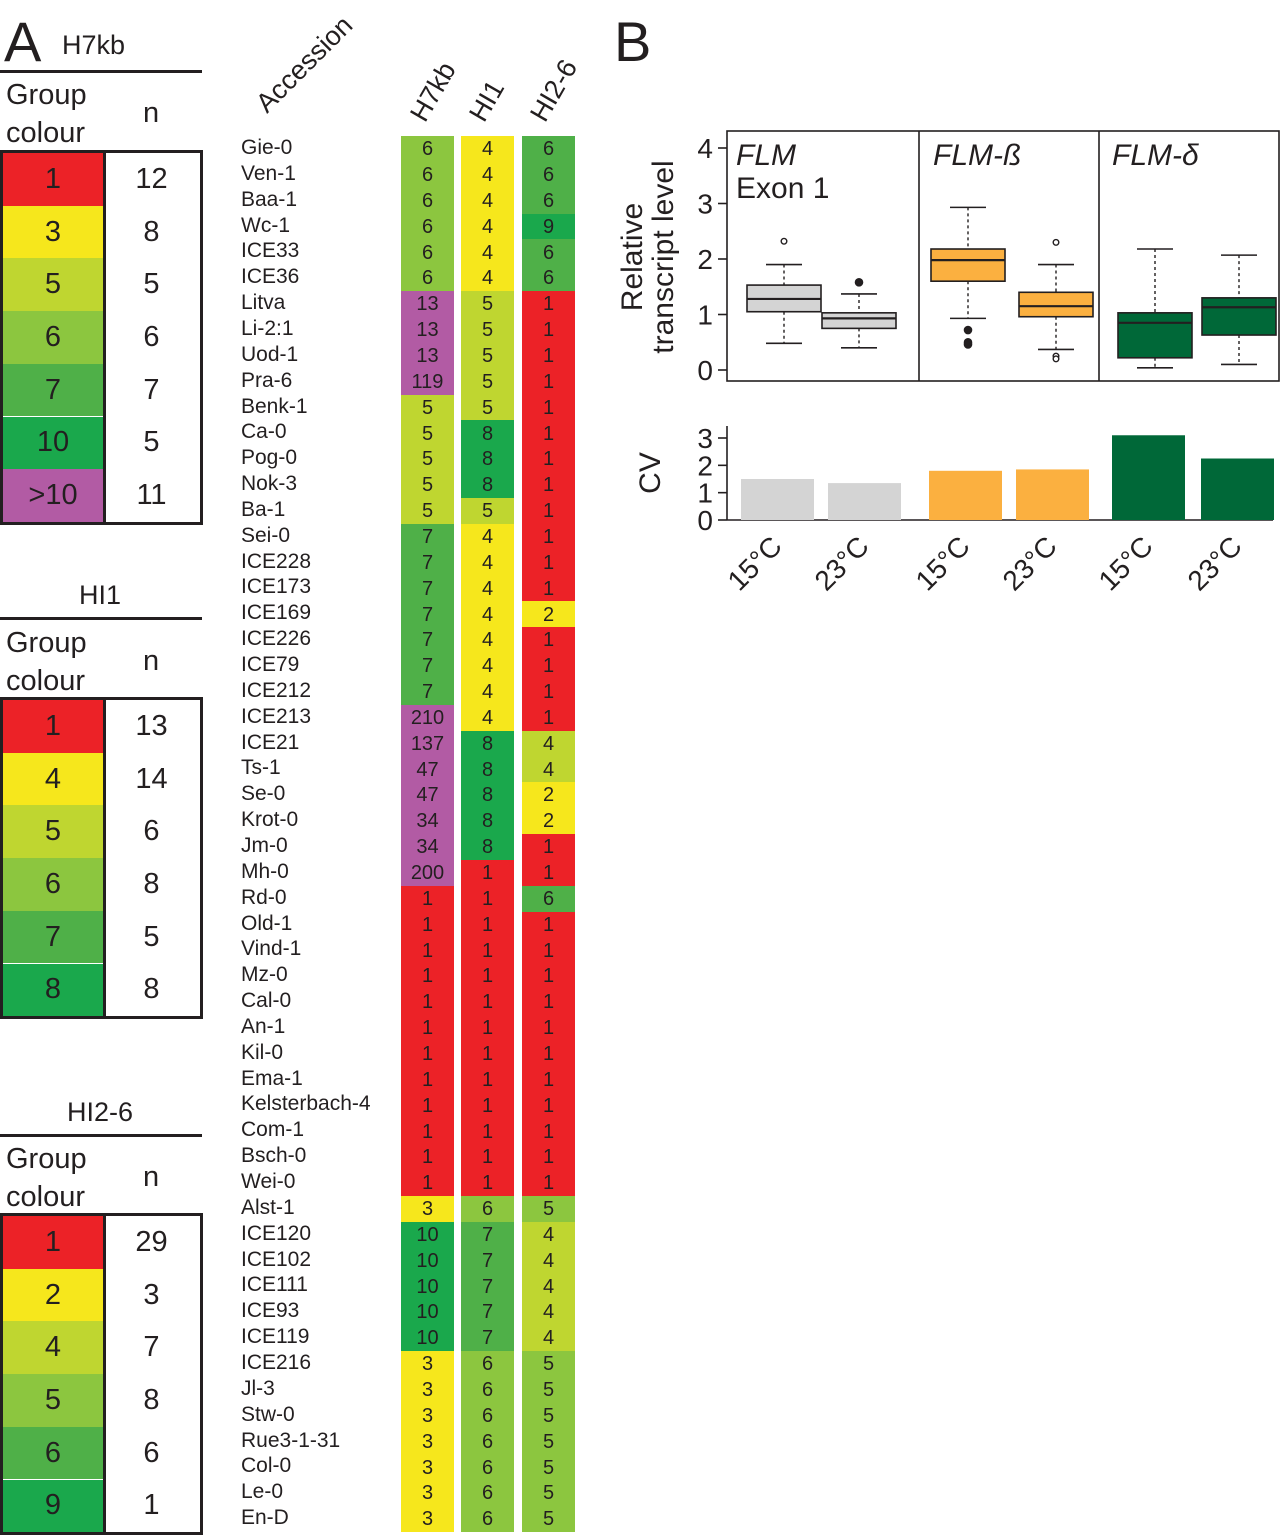 Image resolution: width=1286 pixels, height=1539 pixels. Describe the element at coordinates (104, 337) in the screenshot. I see `legend-divider` at that location.